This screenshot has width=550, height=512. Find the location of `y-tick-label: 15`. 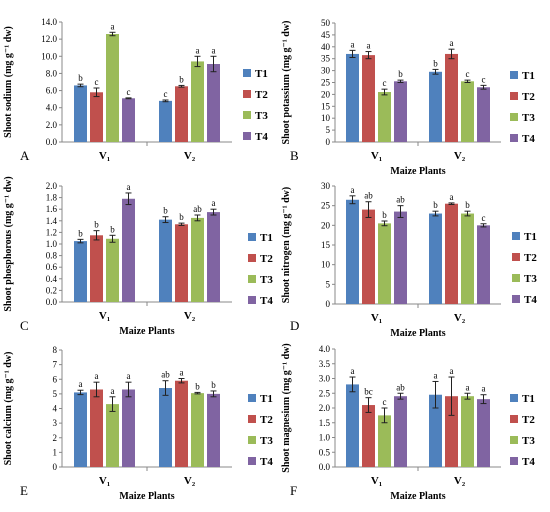

y-tick-label: 15 is located at coordinates (326, 106).